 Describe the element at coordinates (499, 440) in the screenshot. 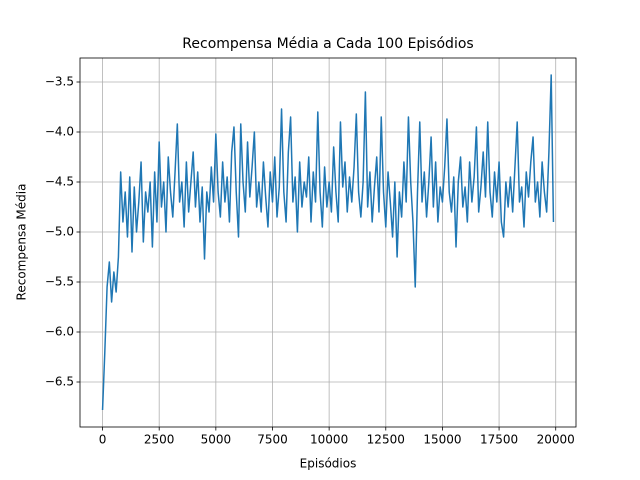

I see `x-tick-label: 17500` at that location.